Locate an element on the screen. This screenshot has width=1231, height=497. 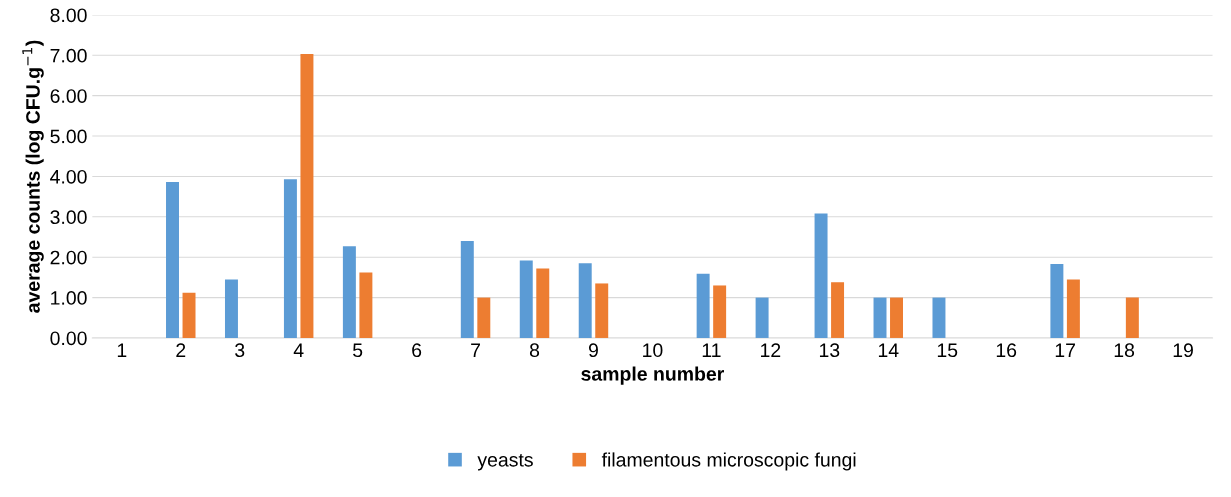
x-tick-label: 1 is located at coordinates (122, 350).